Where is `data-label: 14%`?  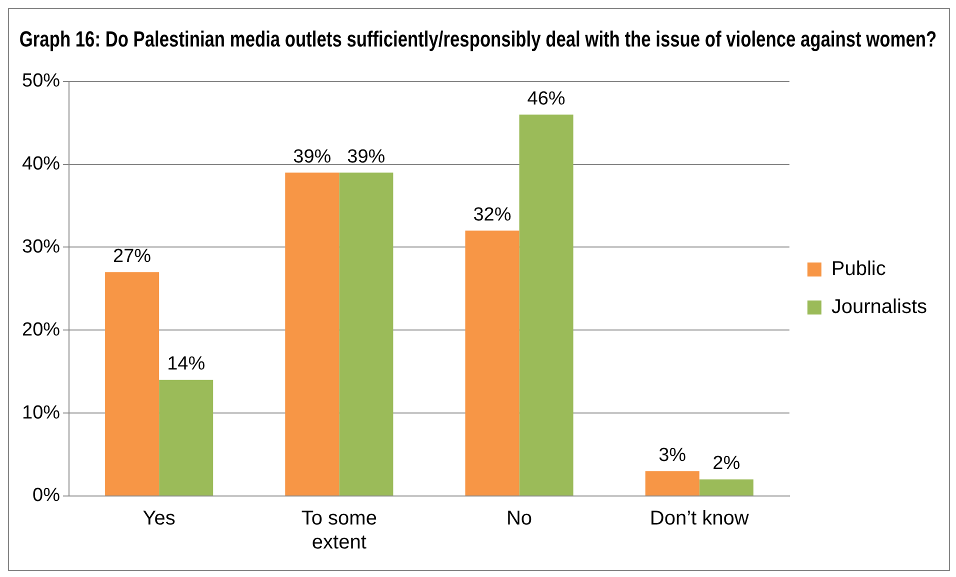
data-label: 14% is located at coordinates (186, 364).